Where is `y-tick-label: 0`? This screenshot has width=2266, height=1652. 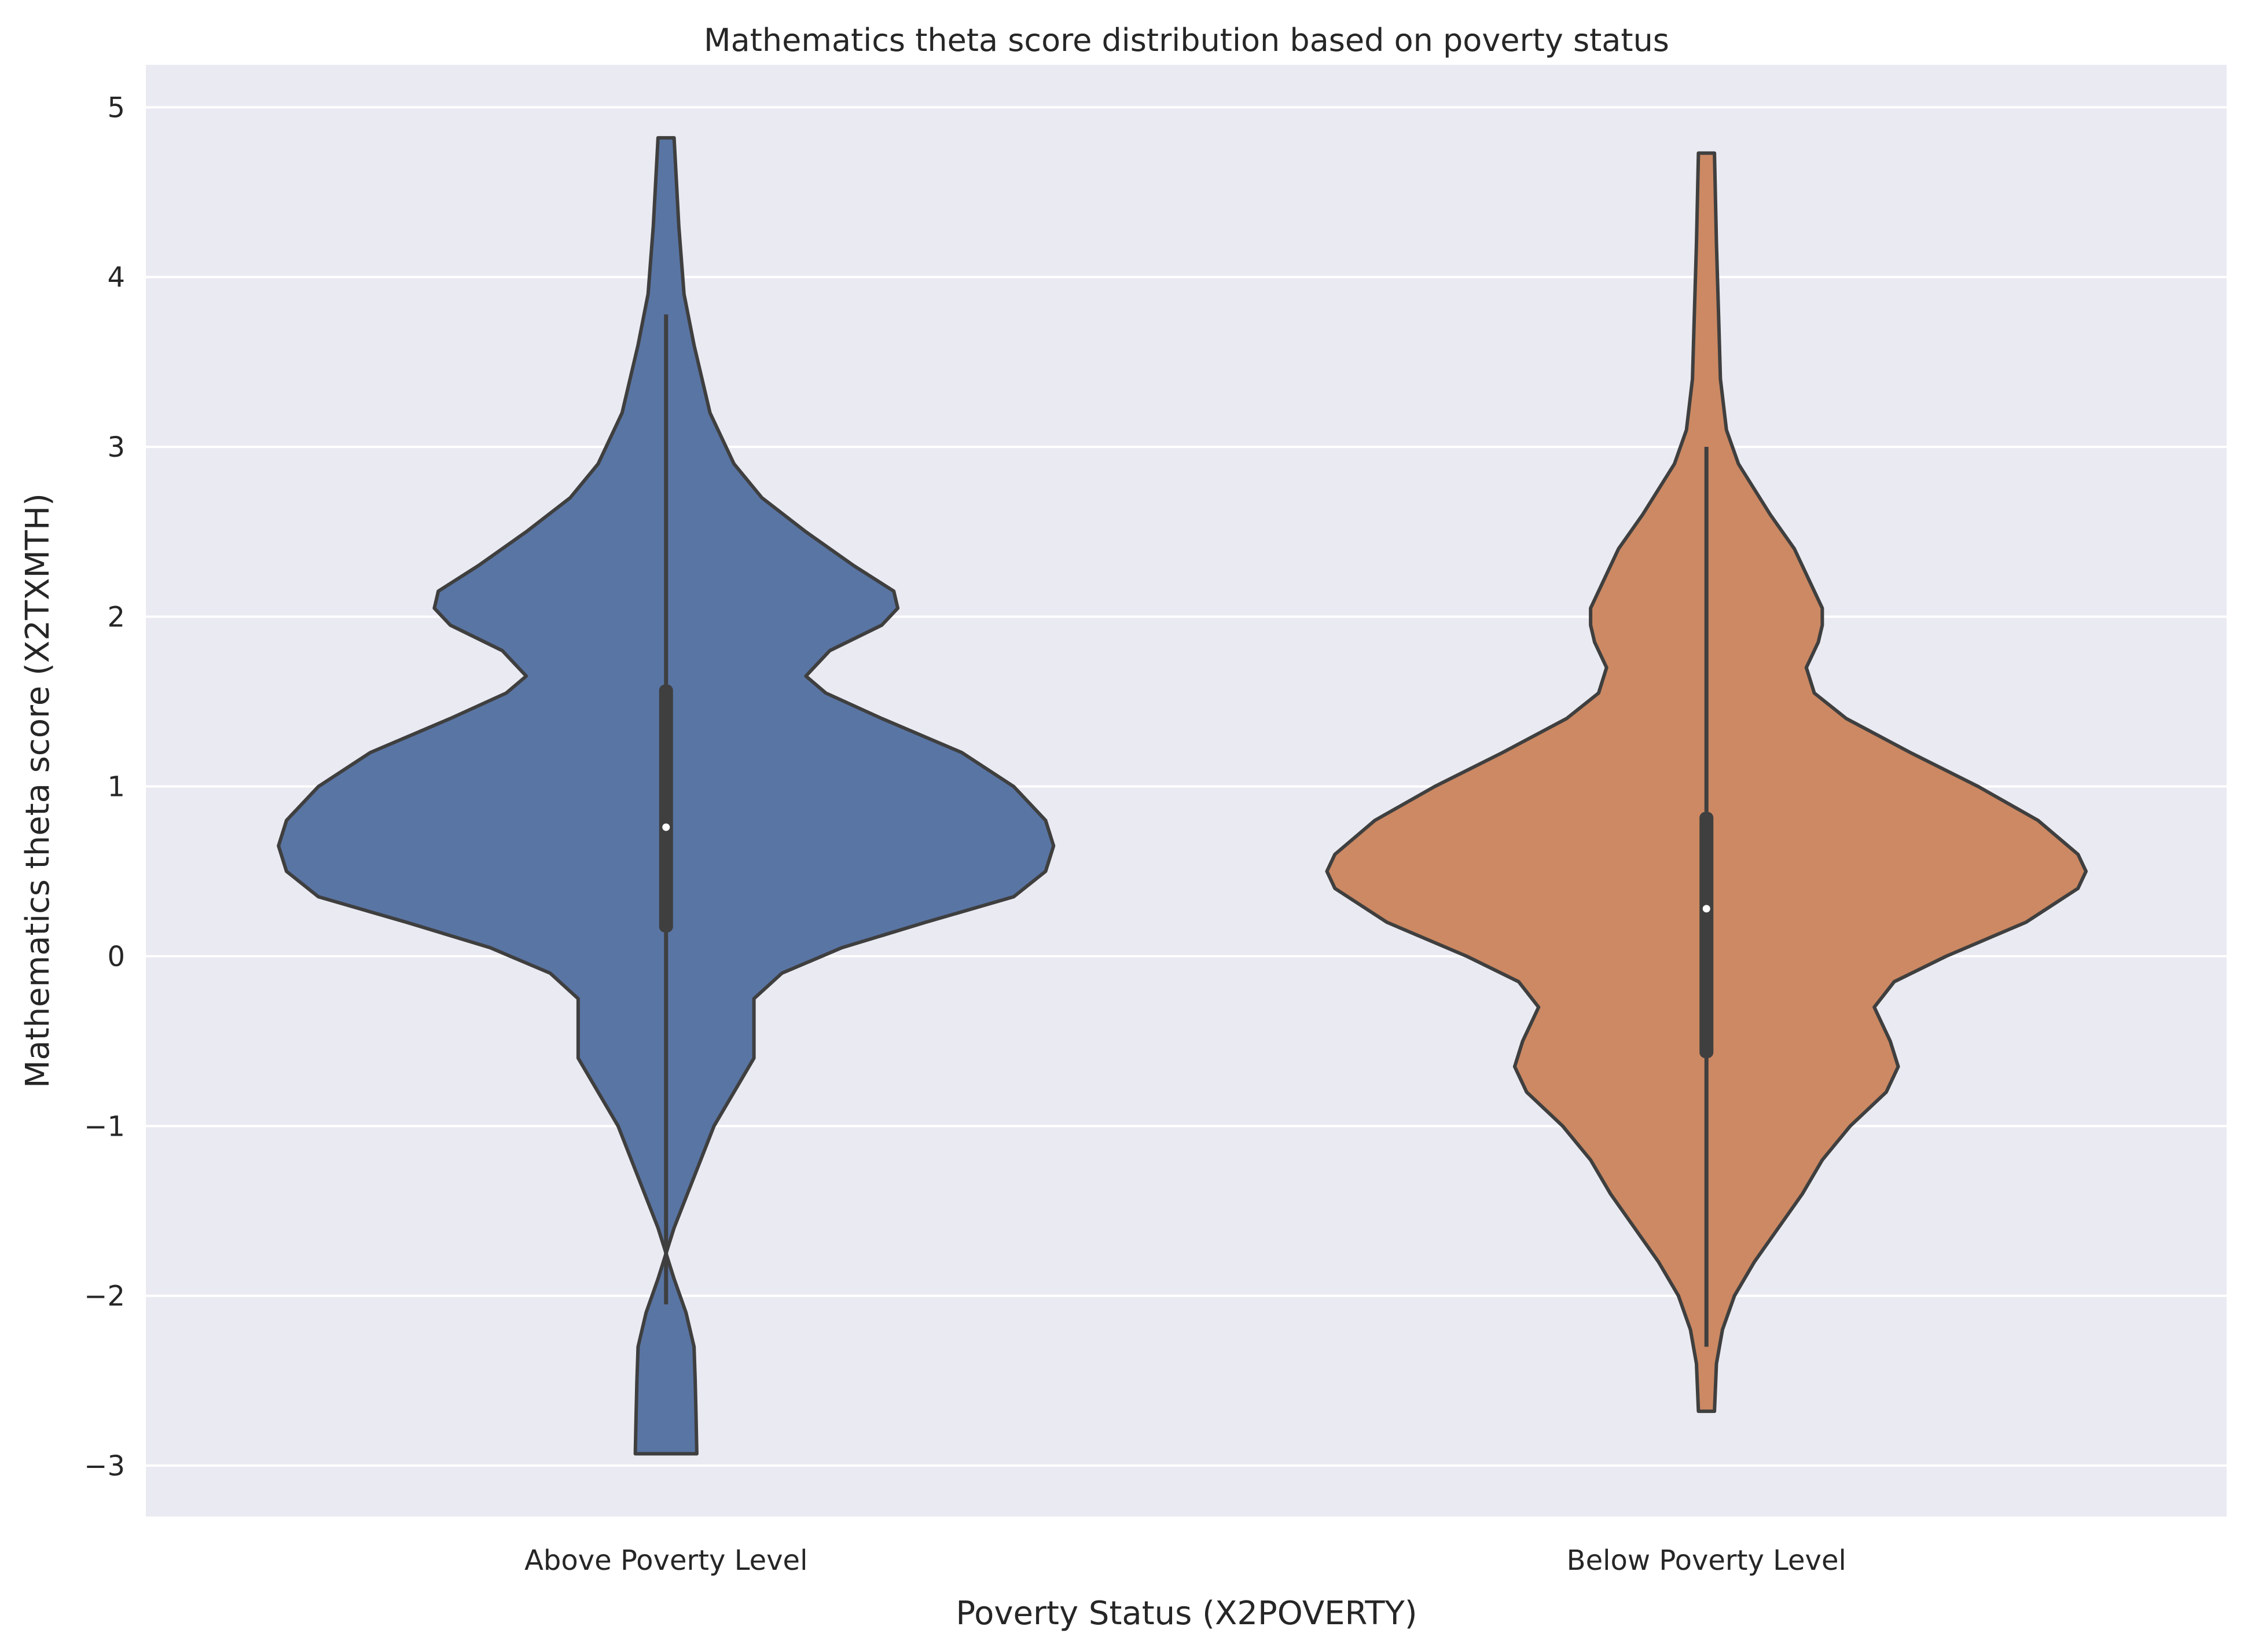 y-tick-label: 0 is located at coordinates (116, 957).